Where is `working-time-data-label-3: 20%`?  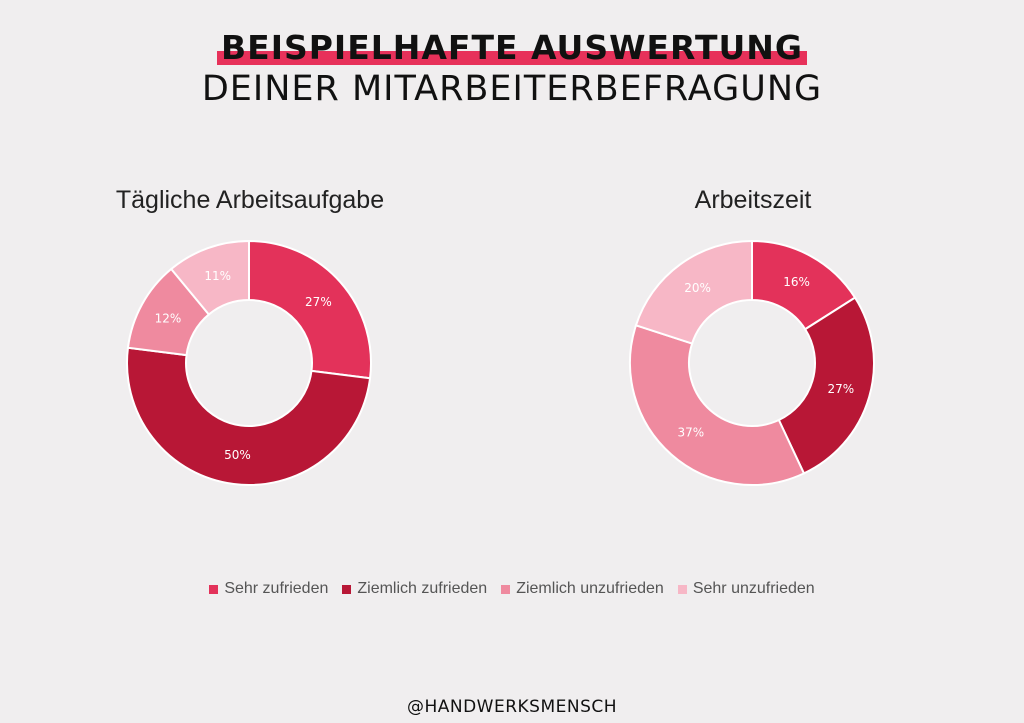 working-time-data-label-3: 20% is located at coordinates (697, 288).